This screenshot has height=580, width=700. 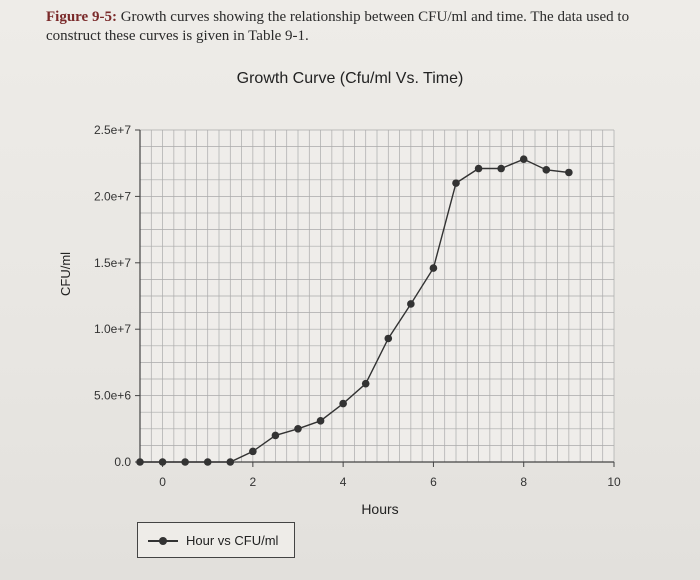 What do you see at coordinates (162, 482) in the screenshot?
I see `x-tick-label: 0` at bounding box center [162, 482].